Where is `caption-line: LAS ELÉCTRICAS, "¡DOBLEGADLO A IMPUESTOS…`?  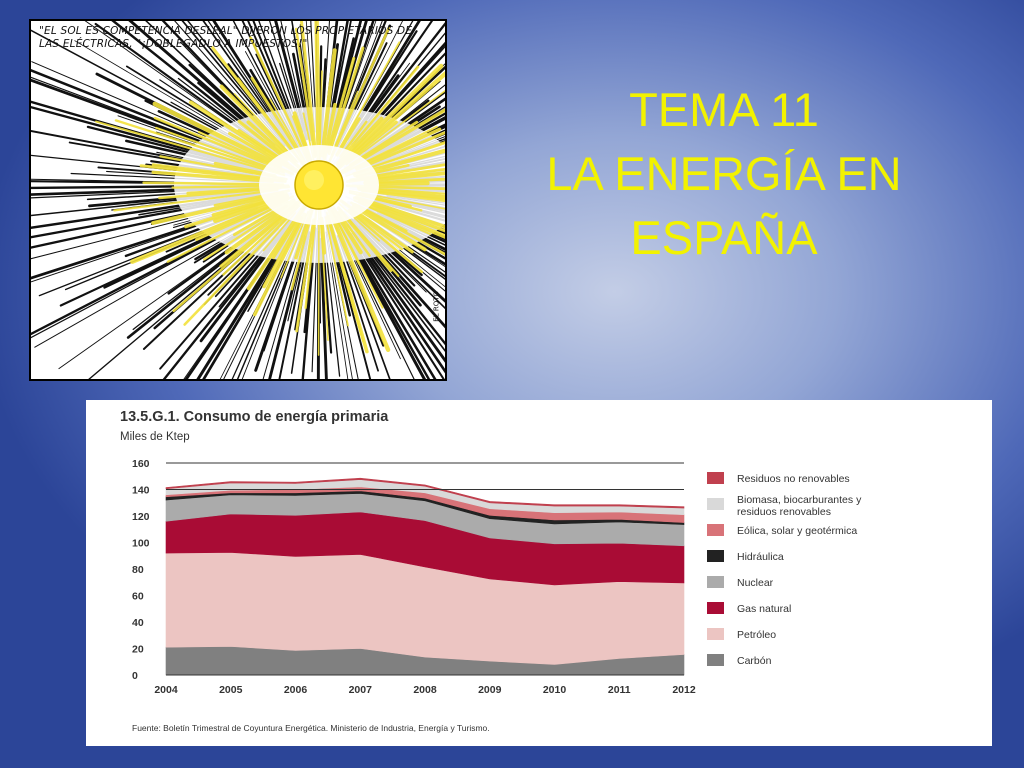
caption-line: LAS ELÉCTRICAS, "¡DOBLEGADLO A IMPUESTOS… is located at coordinates (173, 44).